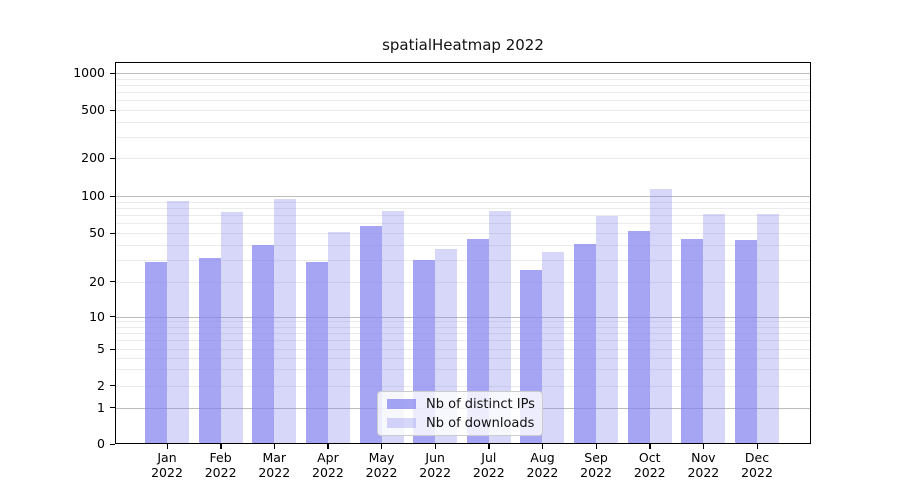 This screenshot has height=500, width=900. I want to click on x-tick-label: Jan 2022, so click(167, 465).